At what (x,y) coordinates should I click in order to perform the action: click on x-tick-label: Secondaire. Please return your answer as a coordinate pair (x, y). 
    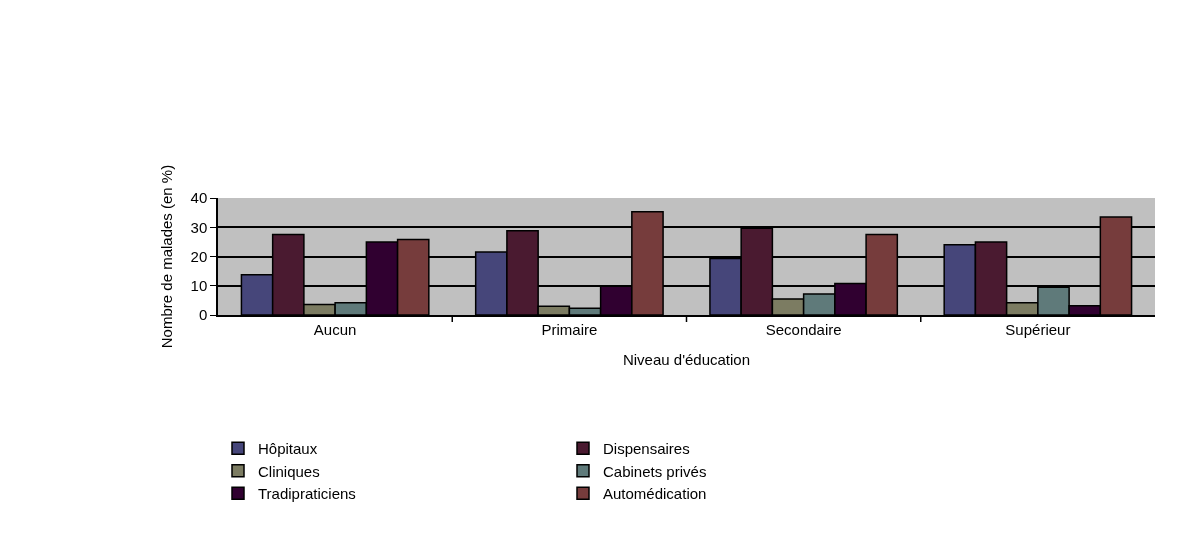
    Looking at the image, I should click on (803, 329).